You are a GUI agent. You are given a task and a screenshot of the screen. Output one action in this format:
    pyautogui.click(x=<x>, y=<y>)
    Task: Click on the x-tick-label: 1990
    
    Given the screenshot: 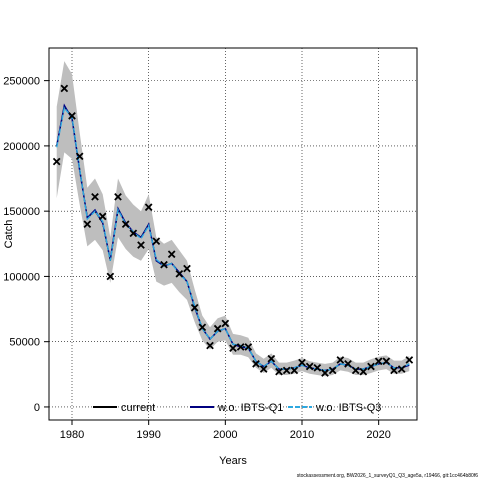 What is the action you would take?
    pyautogui.click(x=148, y=435)
    